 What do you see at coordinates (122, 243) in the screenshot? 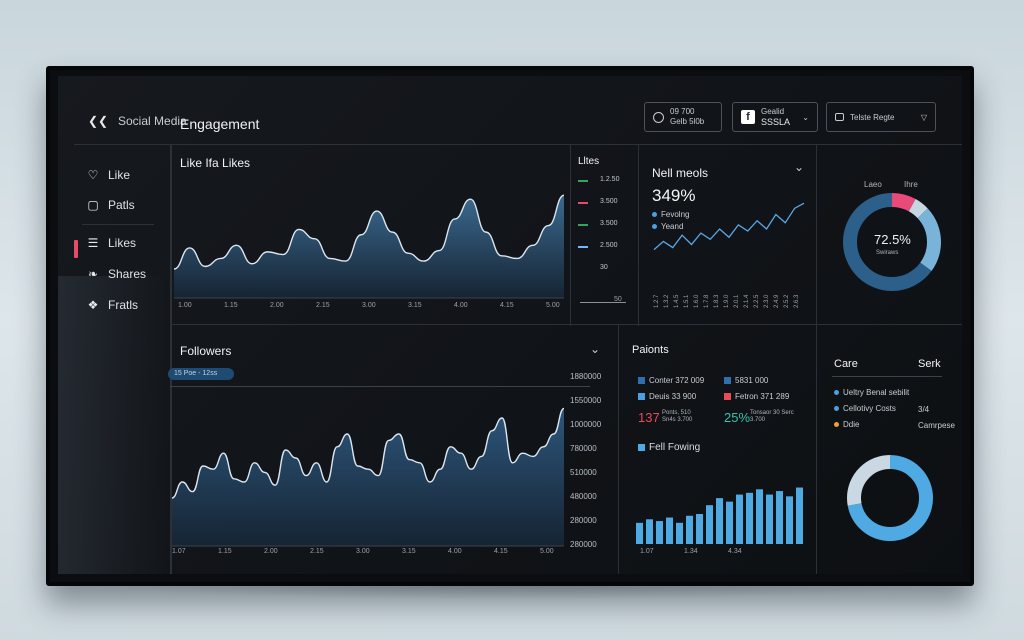
I see `sidebar-item-label: Likes` at bounding box center [122, 243].